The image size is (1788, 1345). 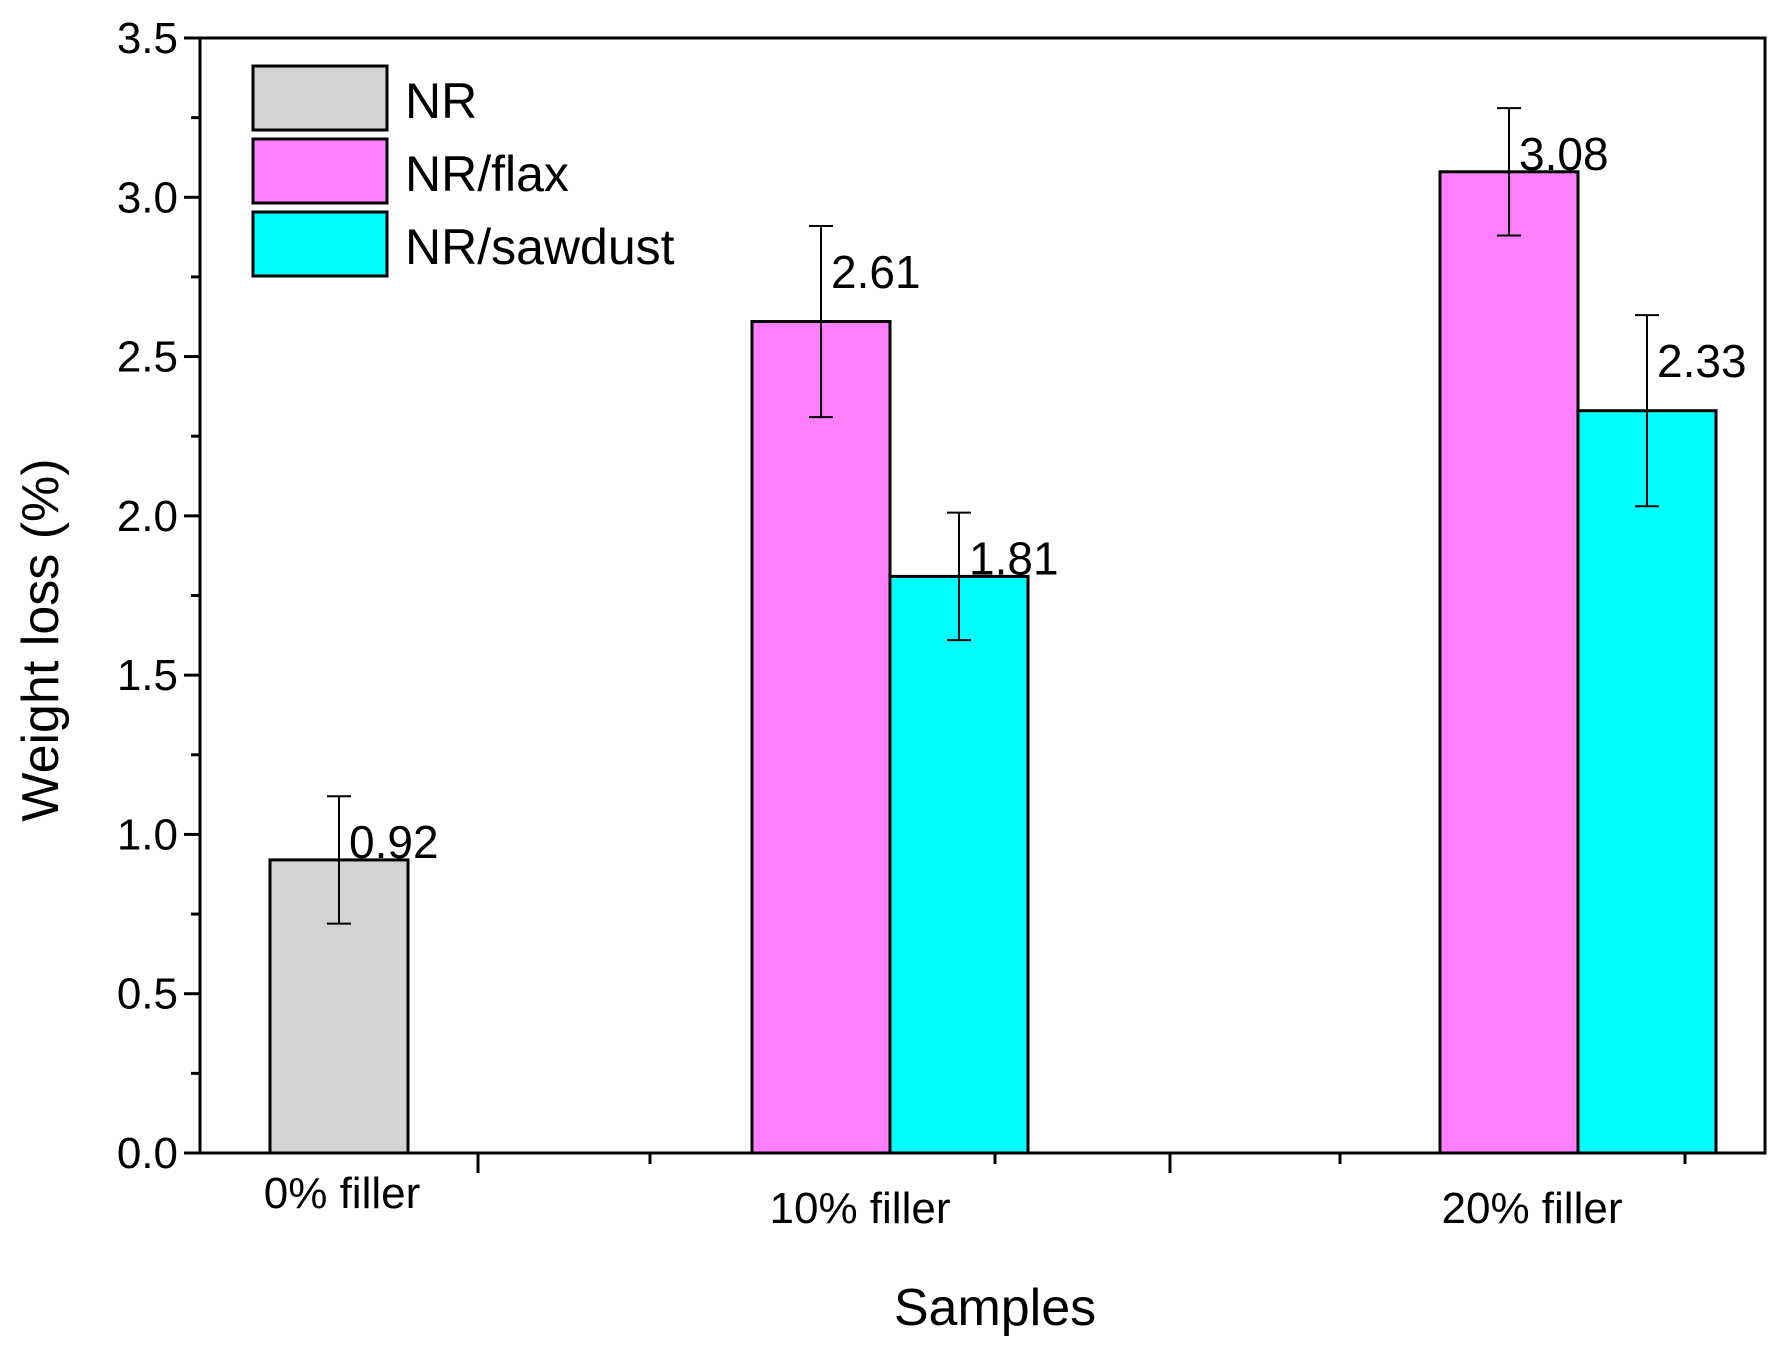 I want to click on y-tick-label-2: 1.0, so click(x=147, y=834).